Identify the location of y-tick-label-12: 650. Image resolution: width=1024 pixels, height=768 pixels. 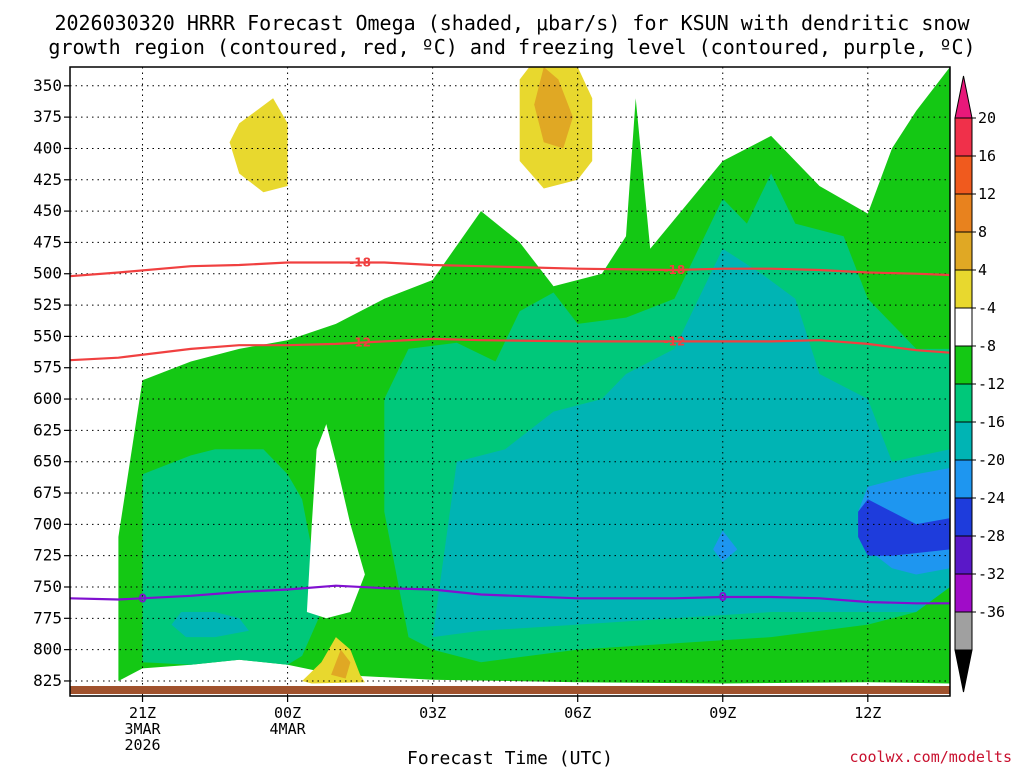
(47, 461).